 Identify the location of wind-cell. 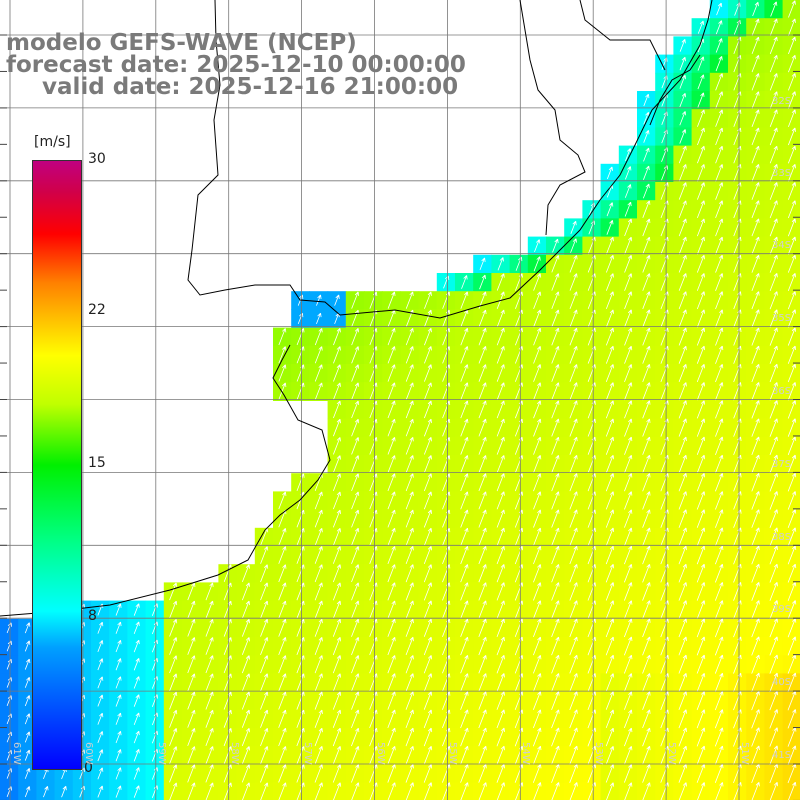
(791, 791).